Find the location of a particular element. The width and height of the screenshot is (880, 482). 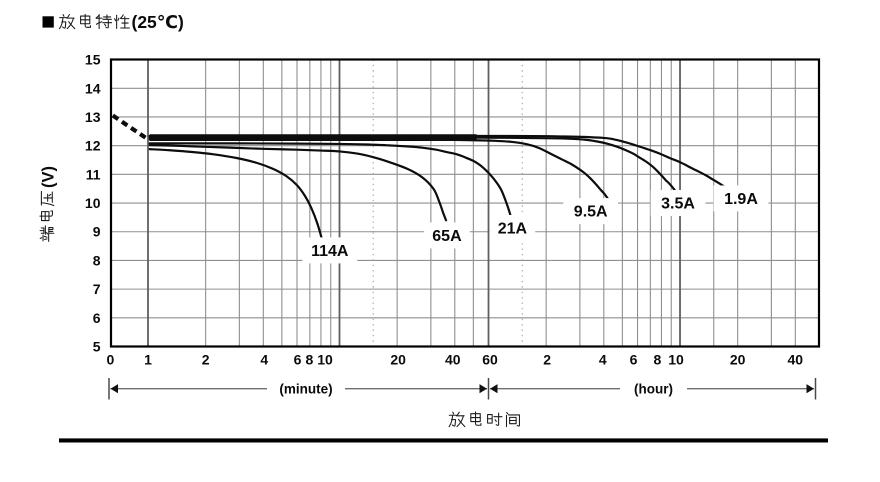

curve-label-1.9A: 1.9A is located at coordinates (741, 199).